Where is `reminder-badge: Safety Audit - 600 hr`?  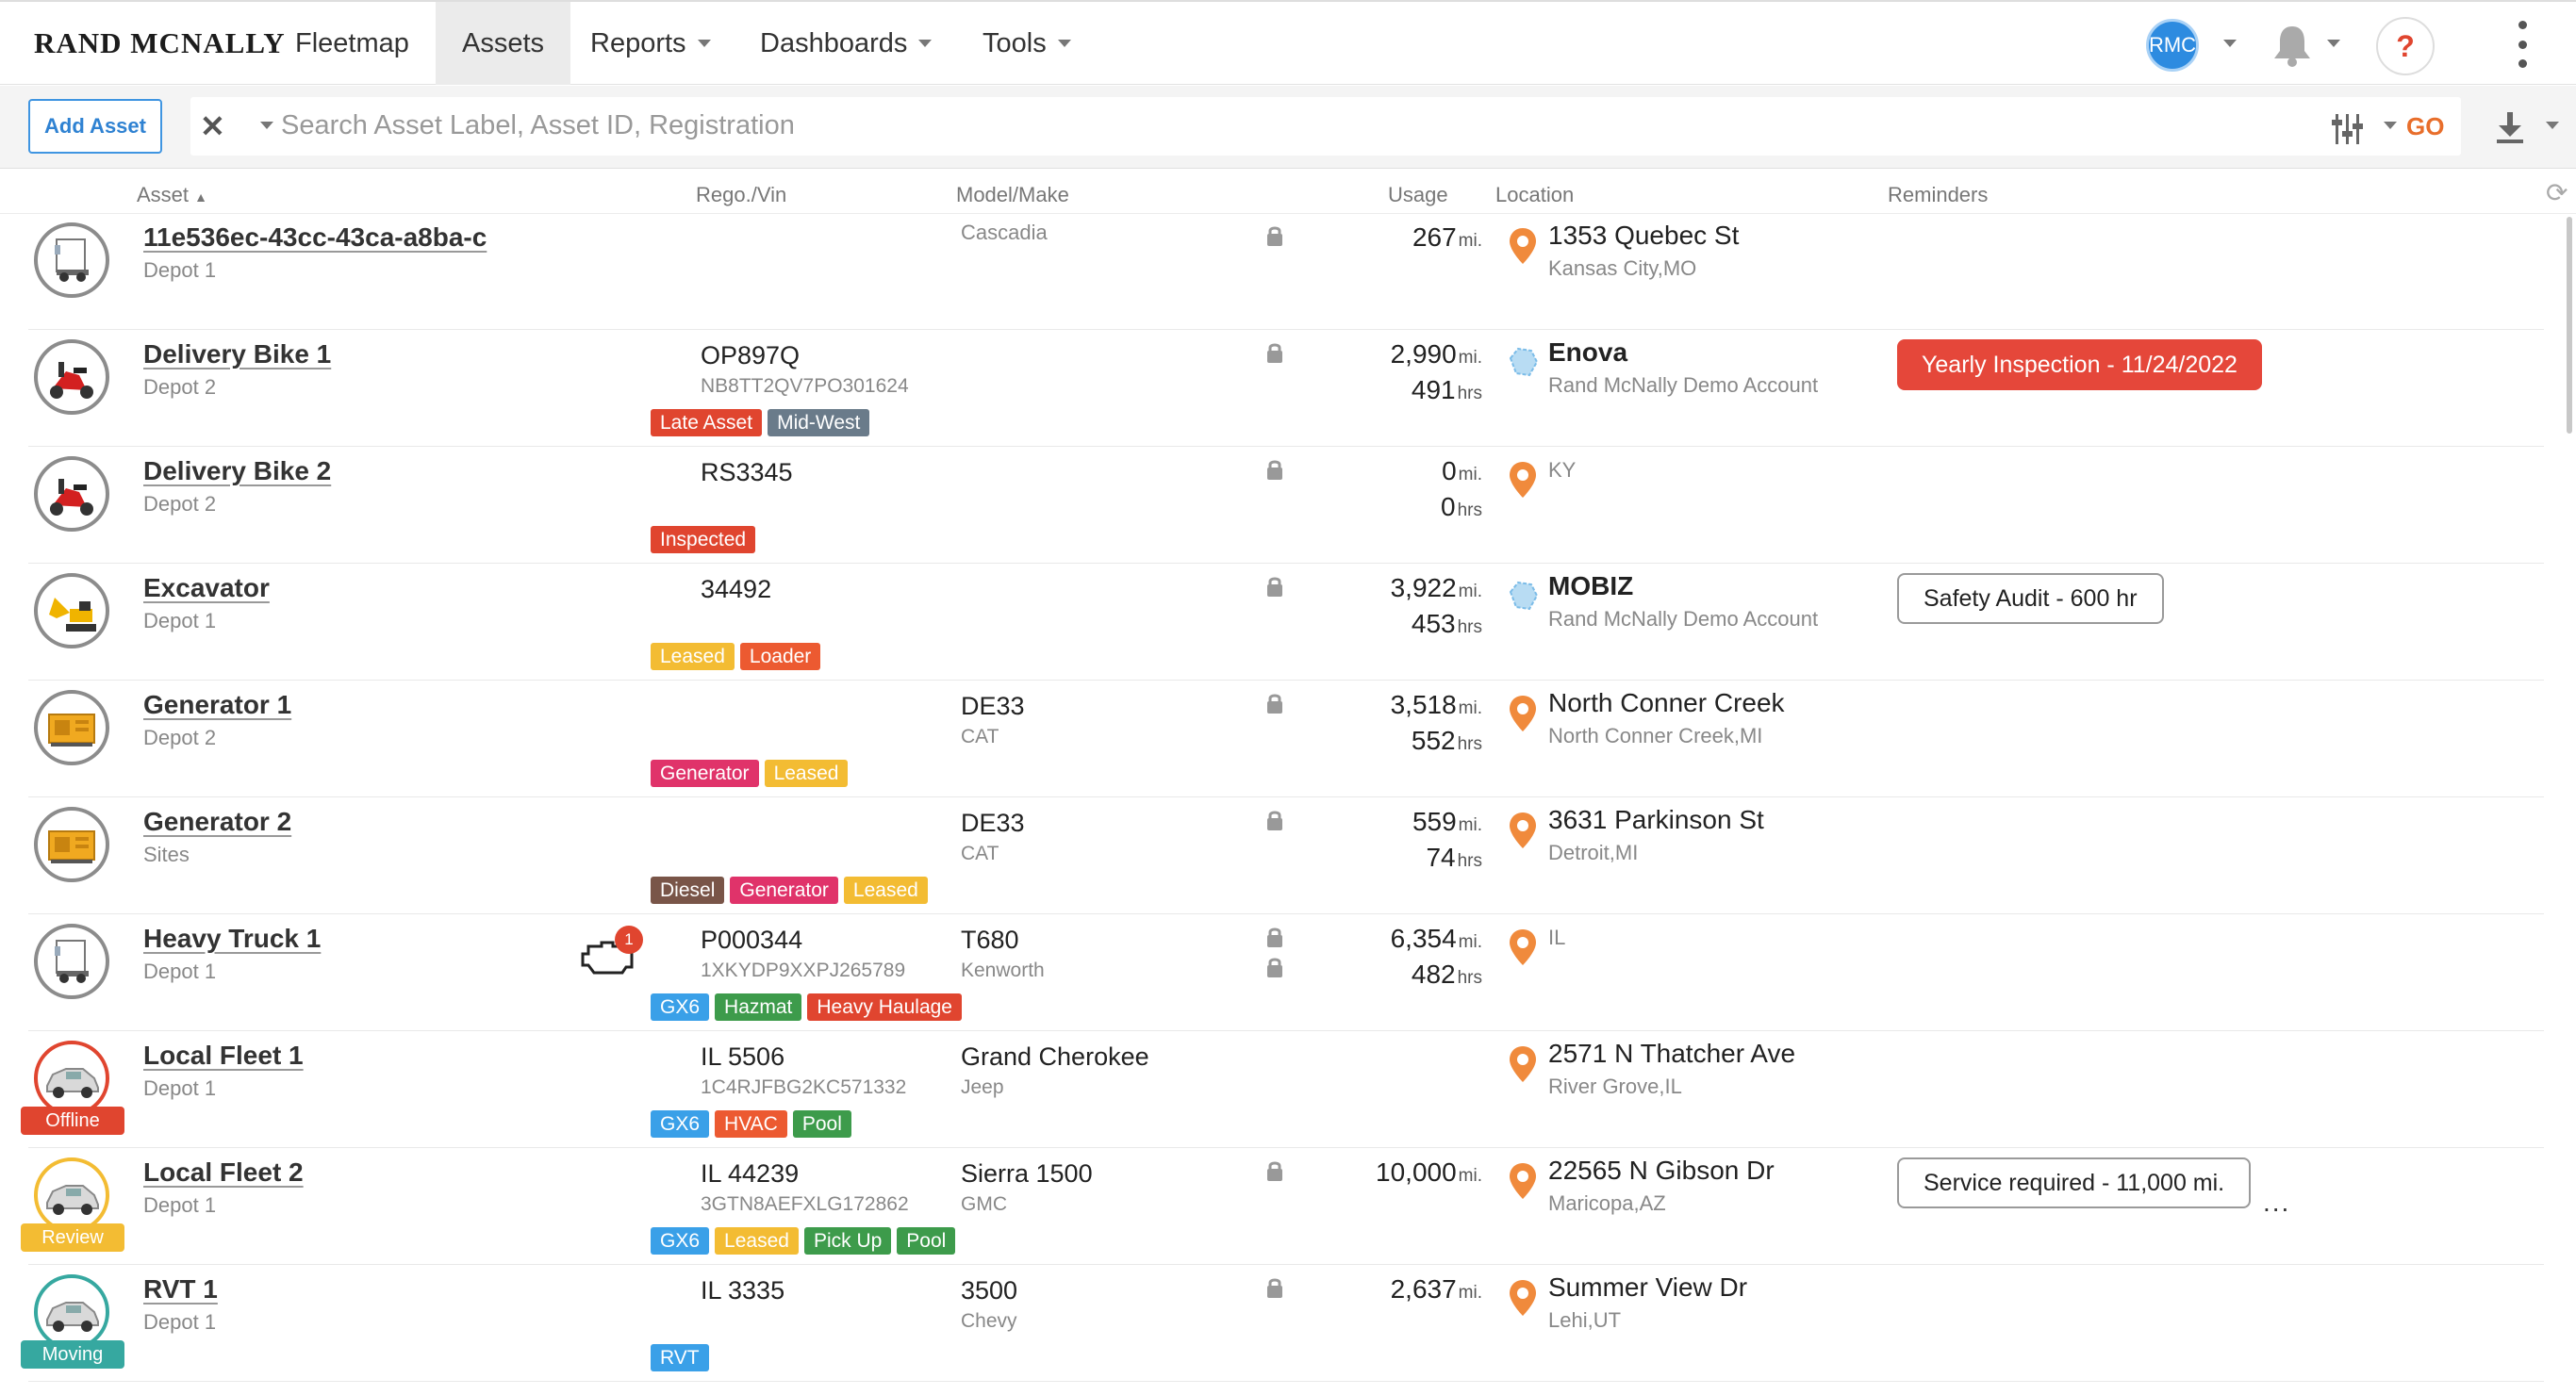 reminder-badge: Safety Audit - 600 hr is located at coordinates (2030, 598).